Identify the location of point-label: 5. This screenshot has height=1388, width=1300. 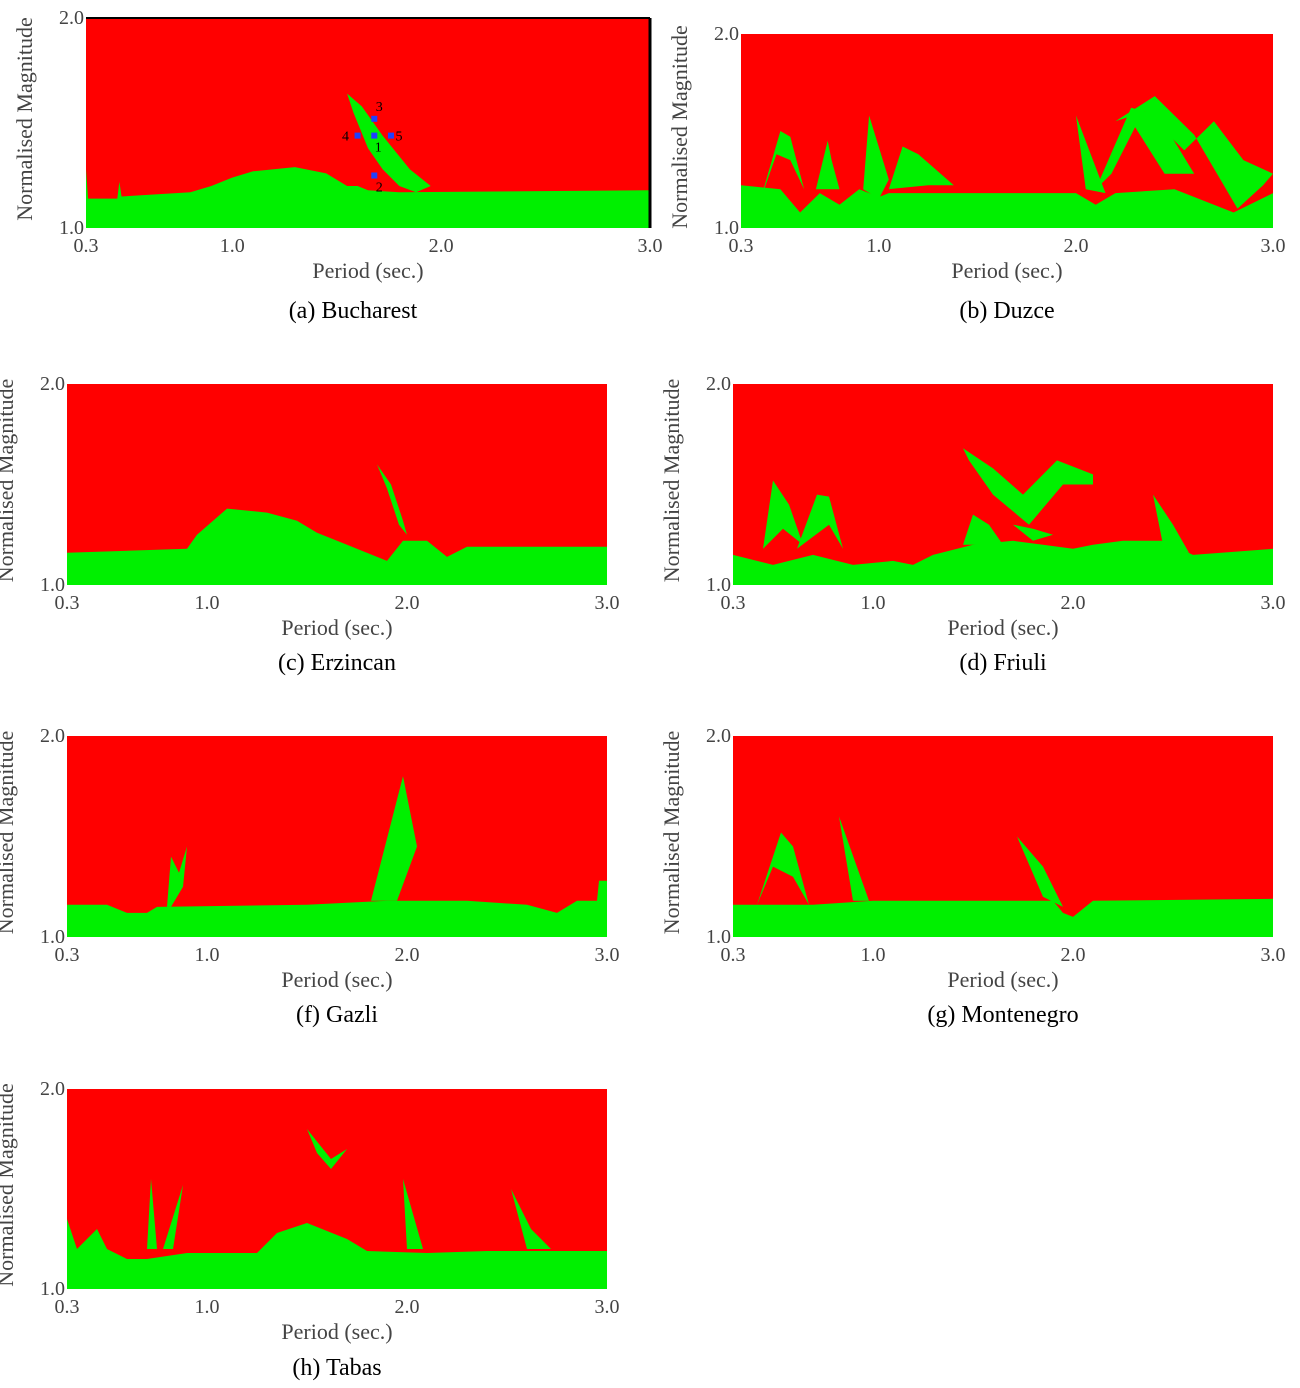
(398, 137).